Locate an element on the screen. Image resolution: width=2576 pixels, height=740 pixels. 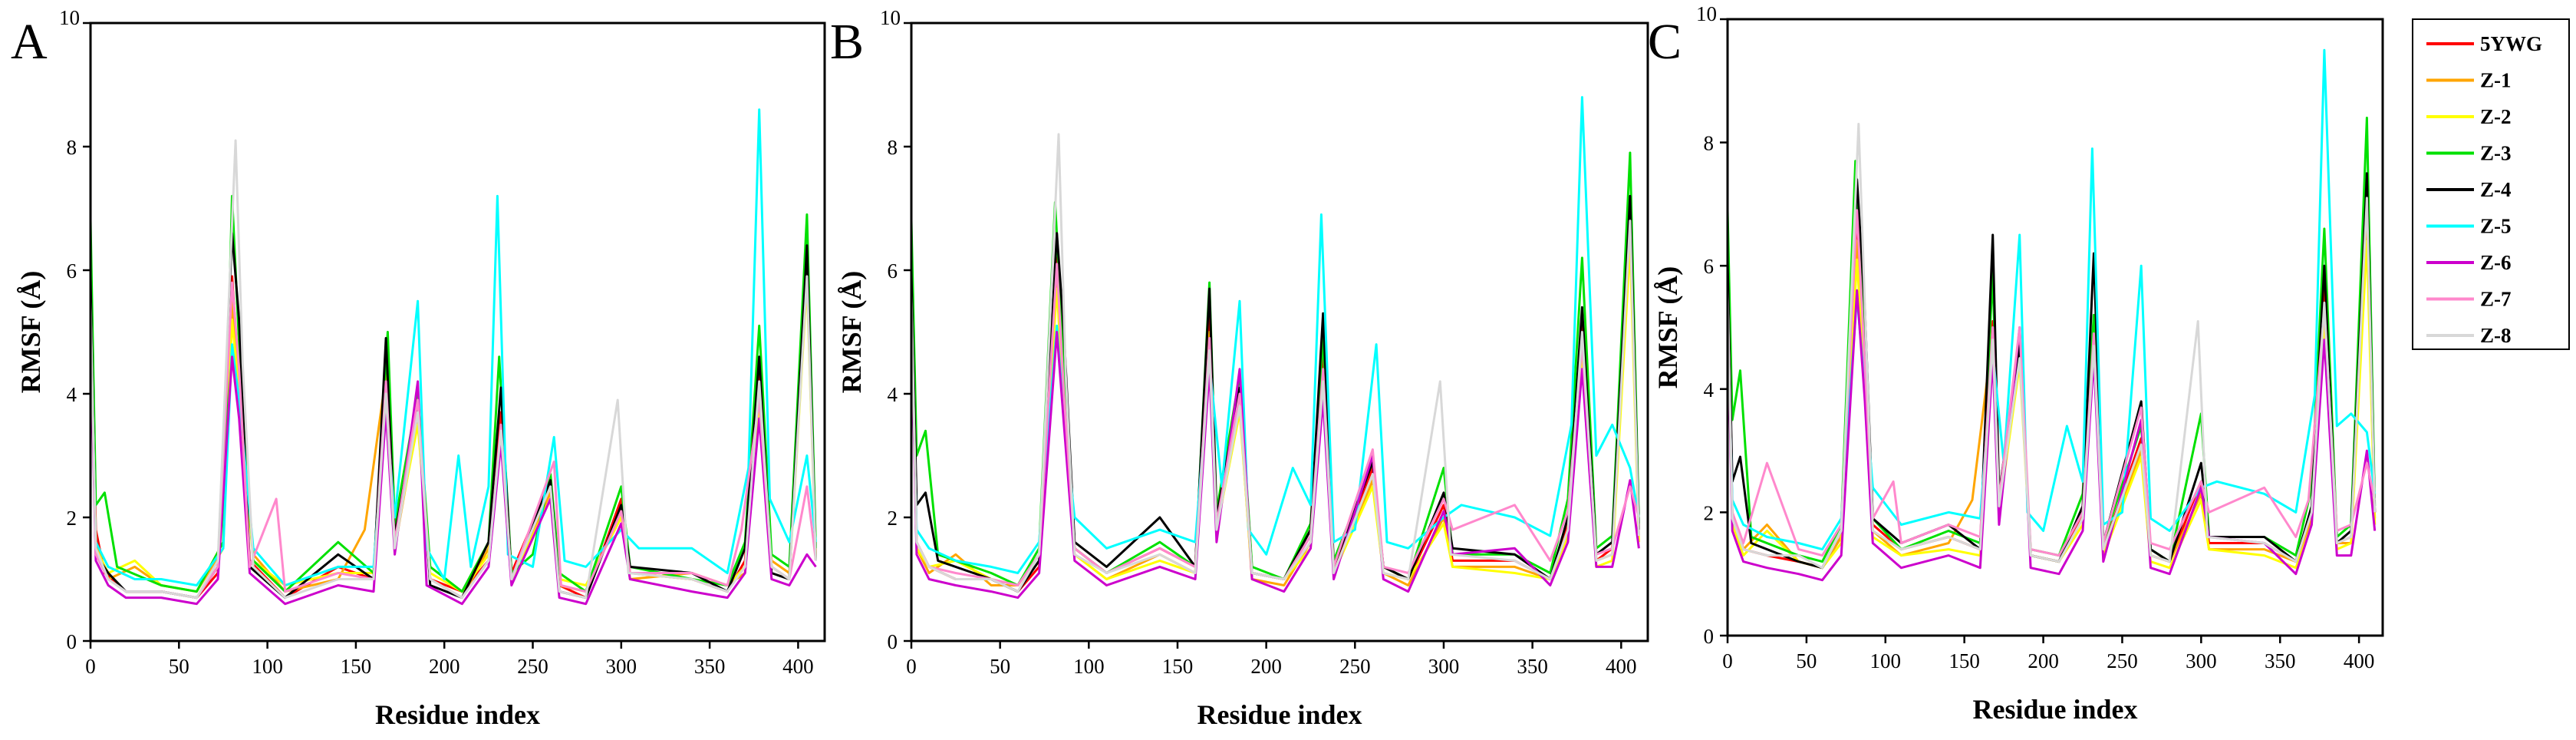
legend-label: Z-4 is located at coordinates (2496, 190).